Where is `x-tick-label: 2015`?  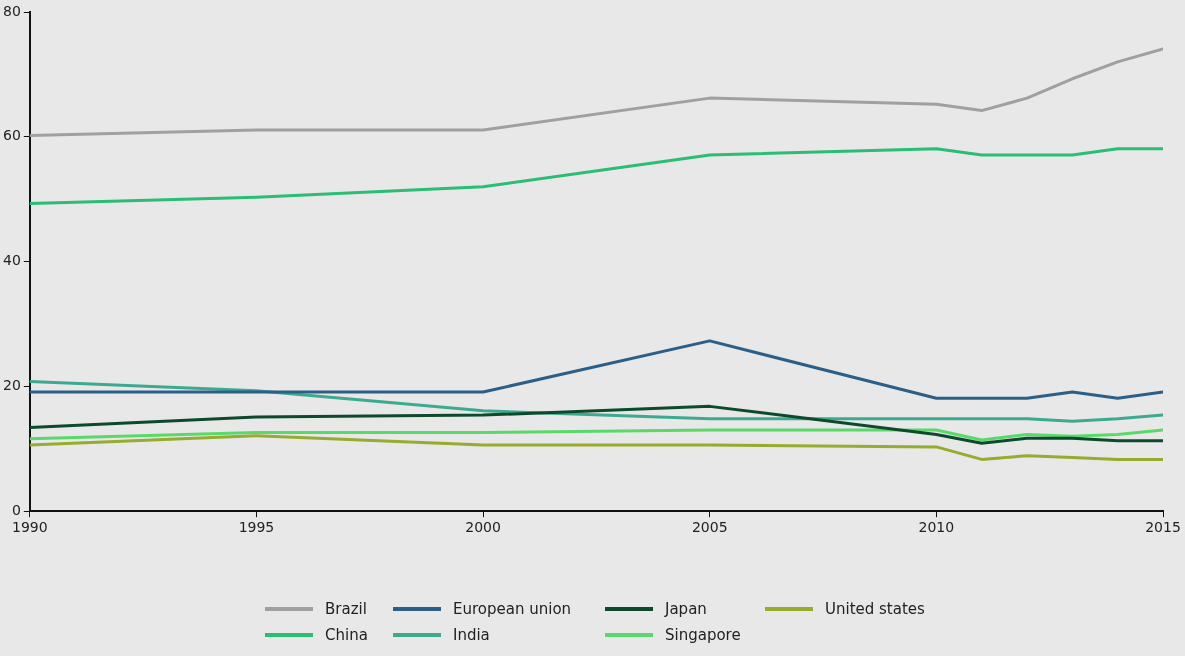 x-tick-label: 2015 is located at coordinates (1163, 527).